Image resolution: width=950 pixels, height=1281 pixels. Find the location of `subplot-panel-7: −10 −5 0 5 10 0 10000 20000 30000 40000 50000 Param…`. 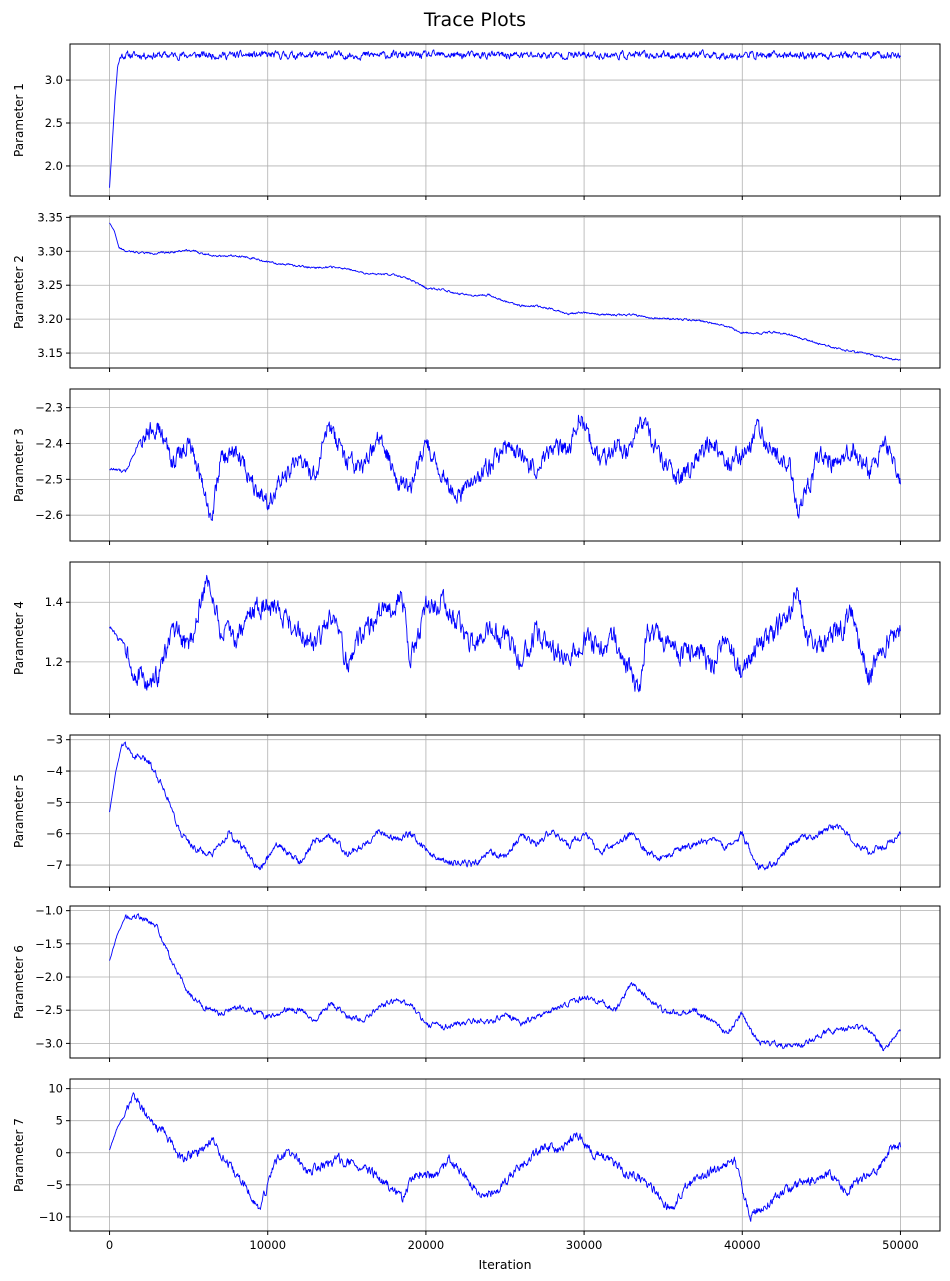

subplot-panel-7: −10 −5 0 5 10 0 10000 20000 30000 40000 50000 Param… is located at coordinates (476, 1165).